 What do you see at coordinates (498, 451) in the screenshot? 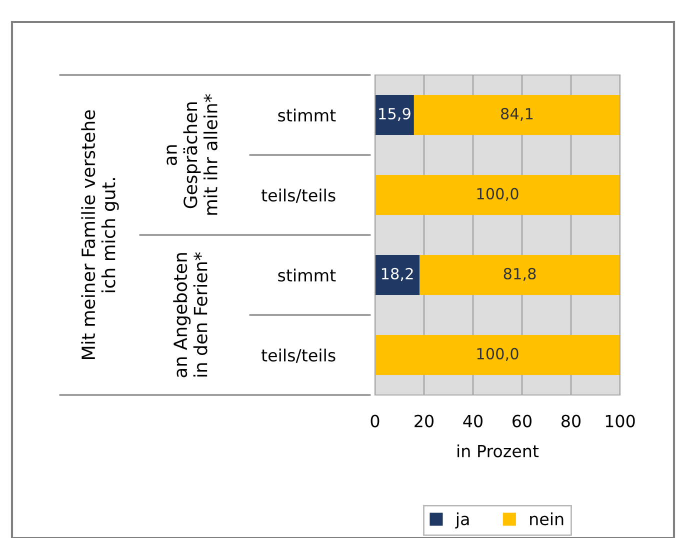
I see `x-axis-title: in Prozent` at bounding box center [498, 451].